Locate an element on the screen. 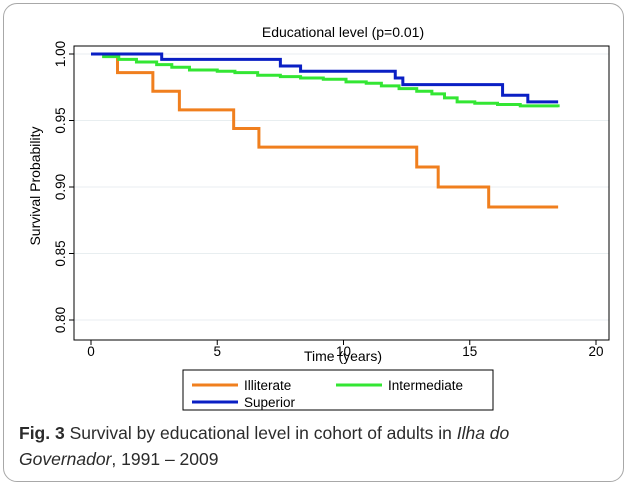  caption-text-part2: , 1991 – 2009 is located at coordinates (165, 459).